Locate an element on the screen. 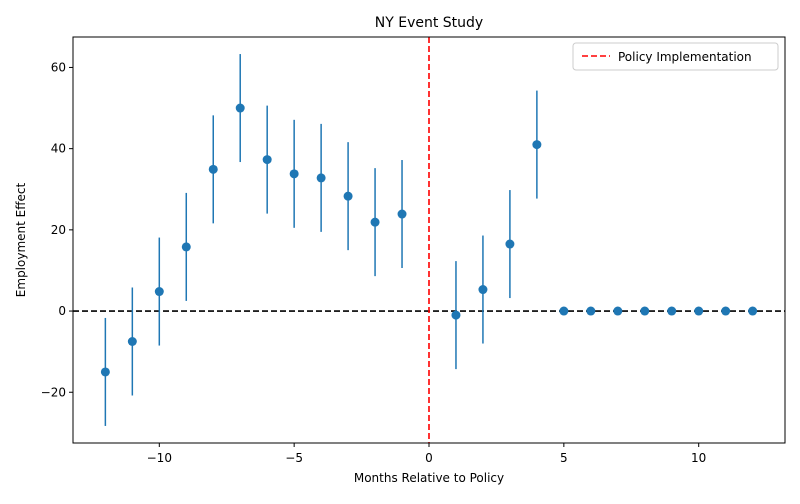 This screenshot has width=800, height=504. x-axis: −10 −5 0 5 10 is located at coordinates (426, 454).